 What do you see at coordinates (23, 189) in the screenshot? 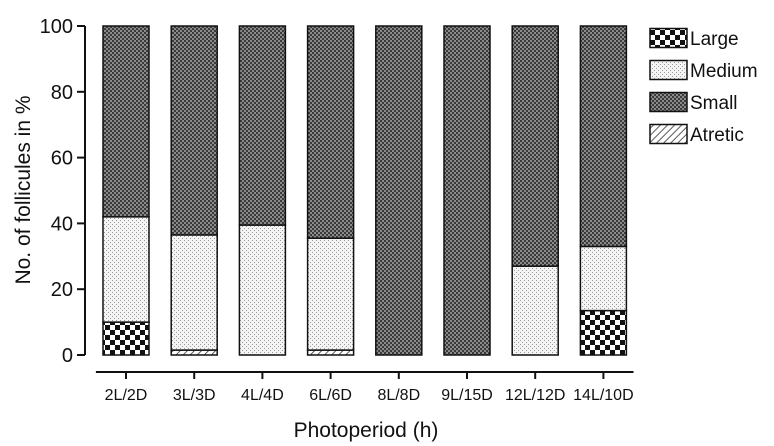
I see `y-axis-title: No. of follicules in %` at bounding box center [23, 189].